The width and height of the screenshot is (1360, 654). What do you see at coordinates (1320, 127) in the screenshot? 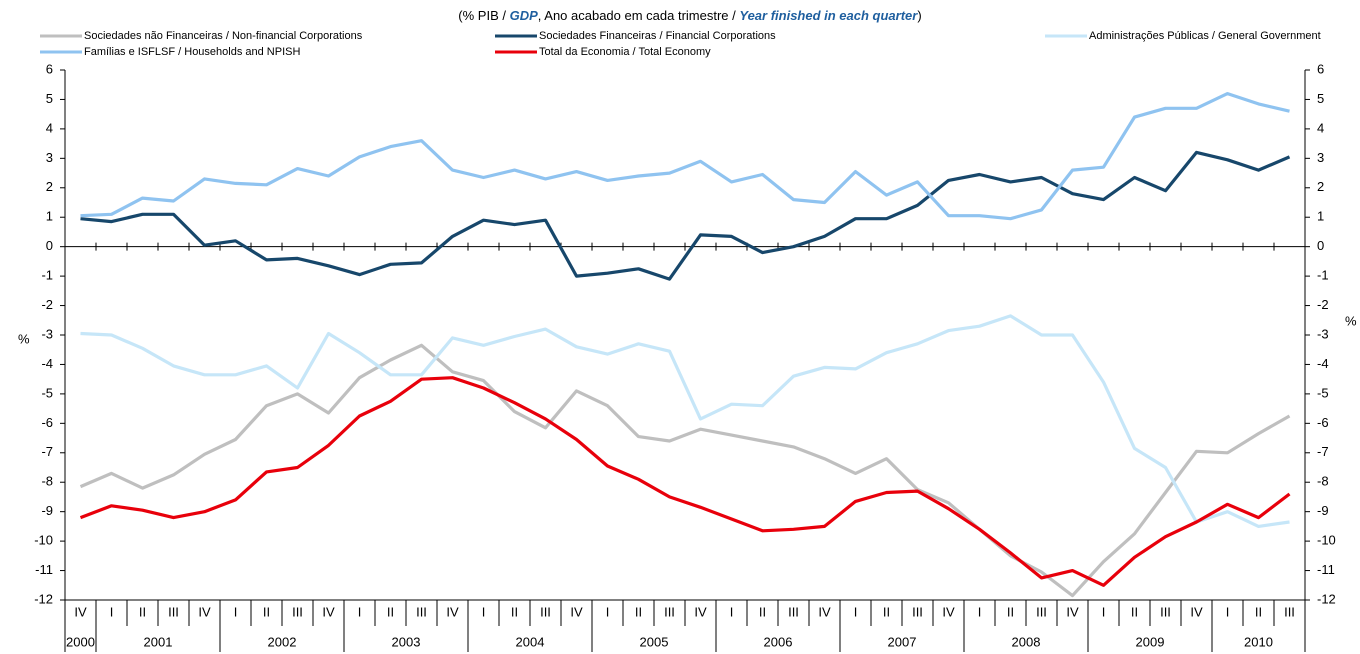
I see `y2-tick-label: 4` at bounding box center [1320, 127].